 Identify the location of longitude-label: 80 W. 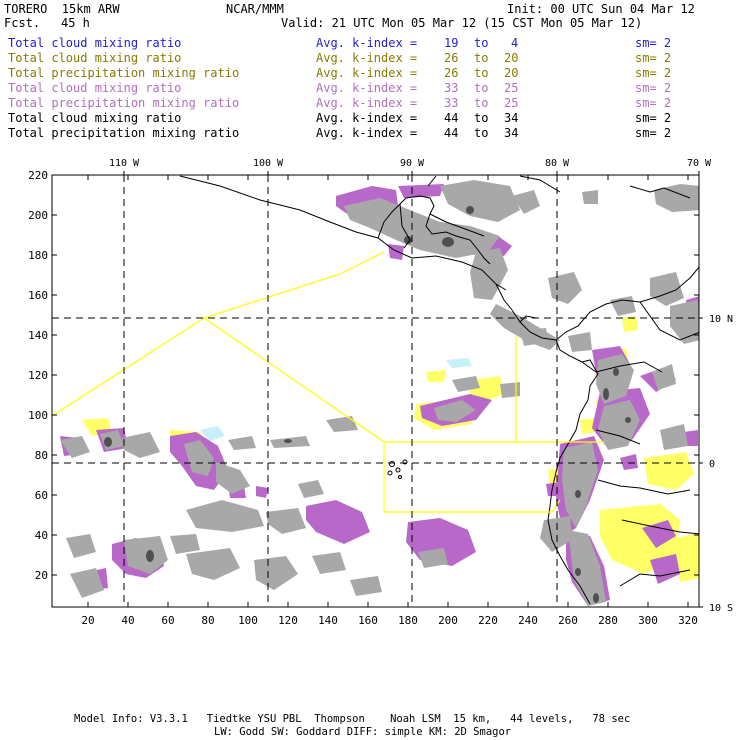
(557, 163).